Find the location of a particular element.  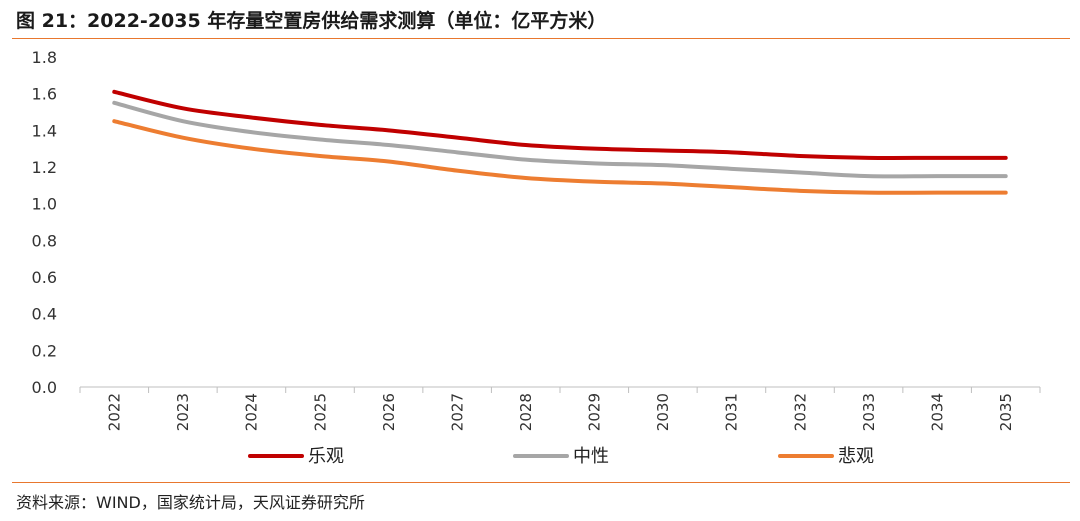

y-tick-label: 0.4 is located at coordinates (44, 314).